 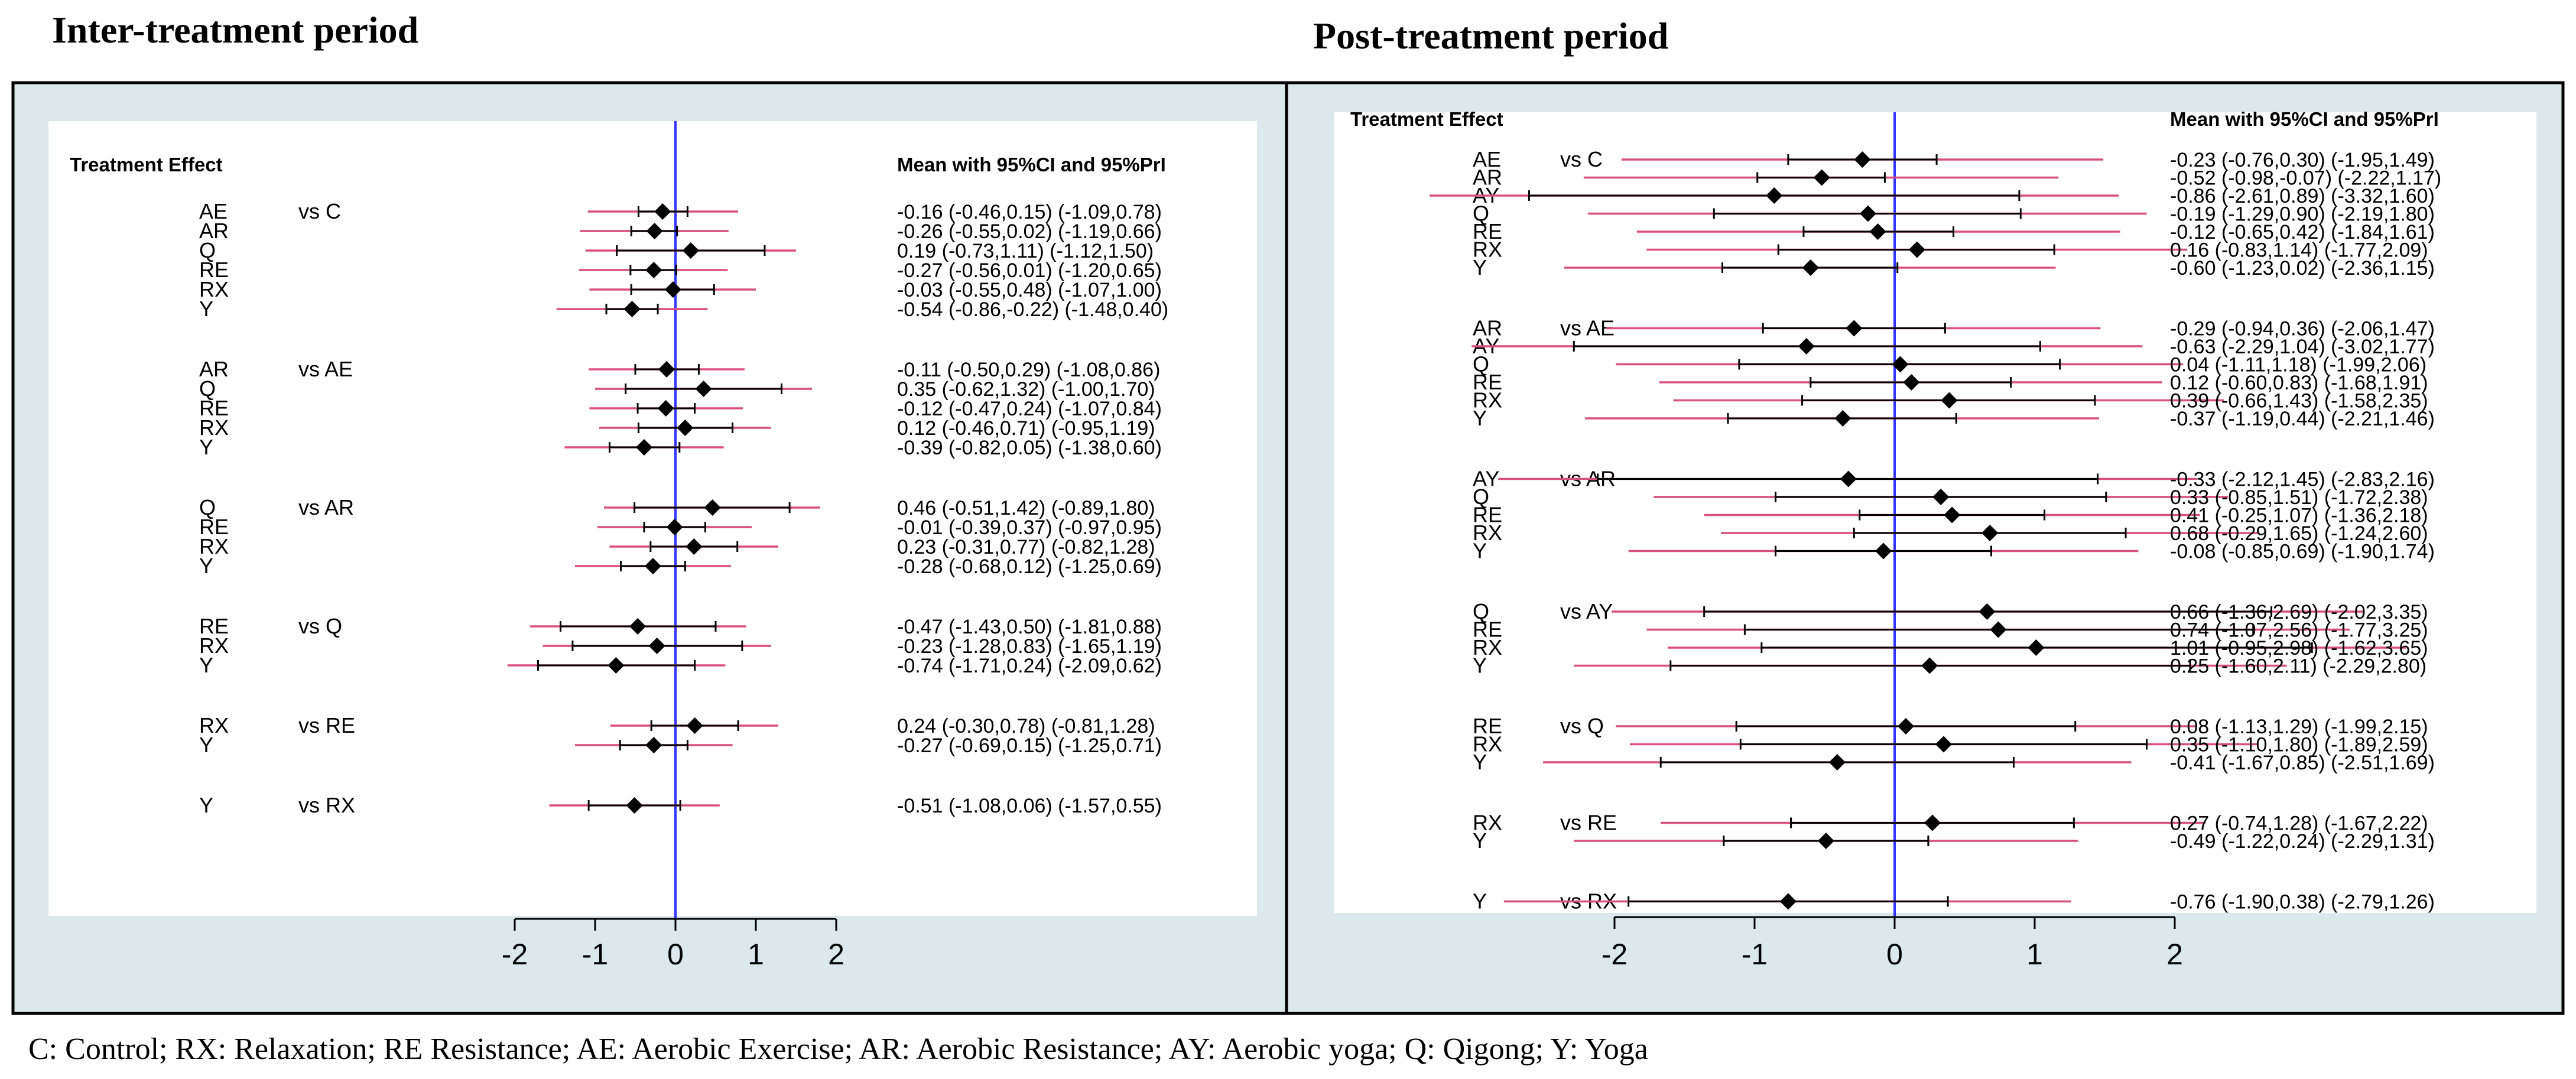 What do you see at coordinates (235, 30) in the screenshot?
I see `chart-title-left: Inter-treatment period` at bounding box center [235, 30].